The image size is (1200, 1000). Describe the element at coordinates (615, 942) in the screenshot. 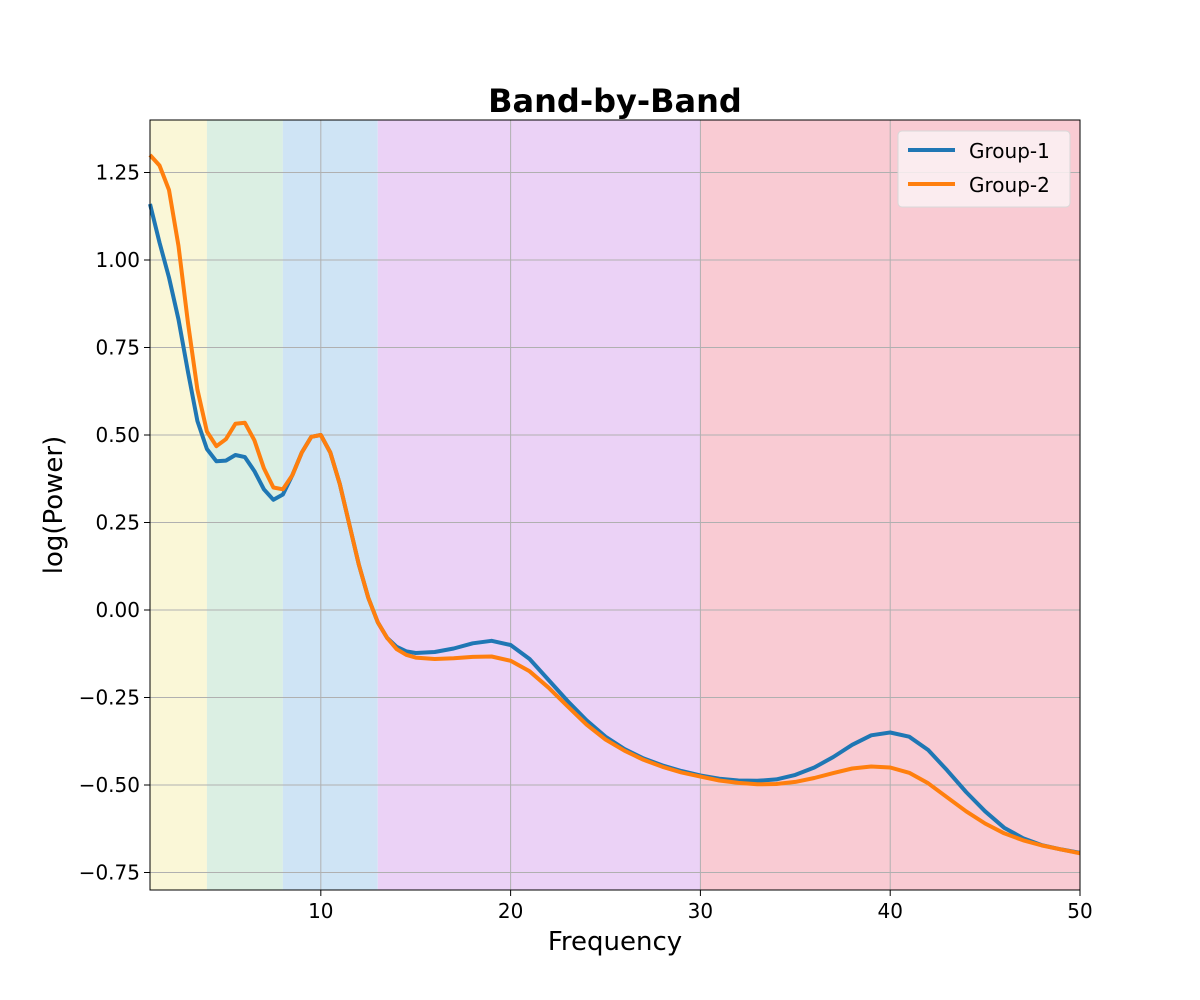

I see `x-axis-label: Frequency` at that location.